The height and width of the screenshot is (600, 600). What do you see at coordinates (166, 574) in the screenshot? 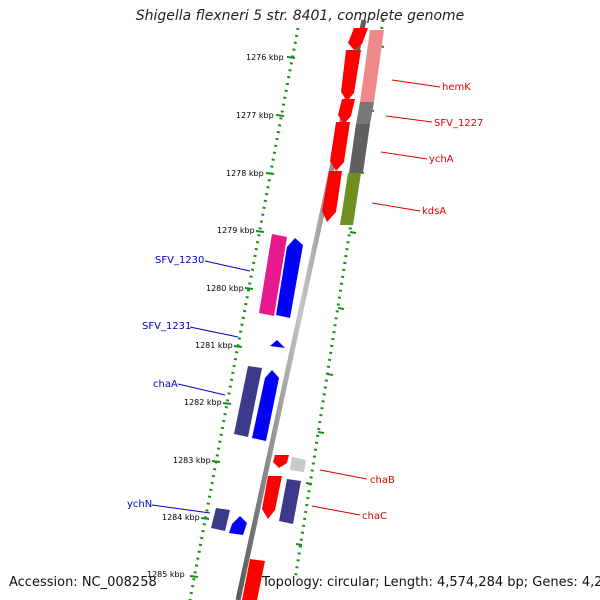
I see `tick-label: 1285 kbp` at bounding box center [166, 574].